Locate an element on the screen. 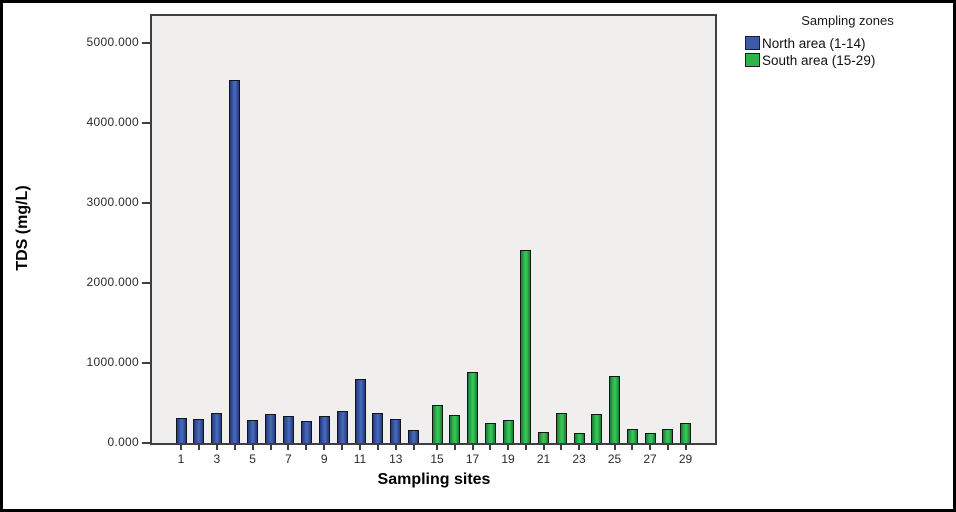 This screenshot has height=512, width=956. x-tick-label: 25 is located at coordinates (614, 459).